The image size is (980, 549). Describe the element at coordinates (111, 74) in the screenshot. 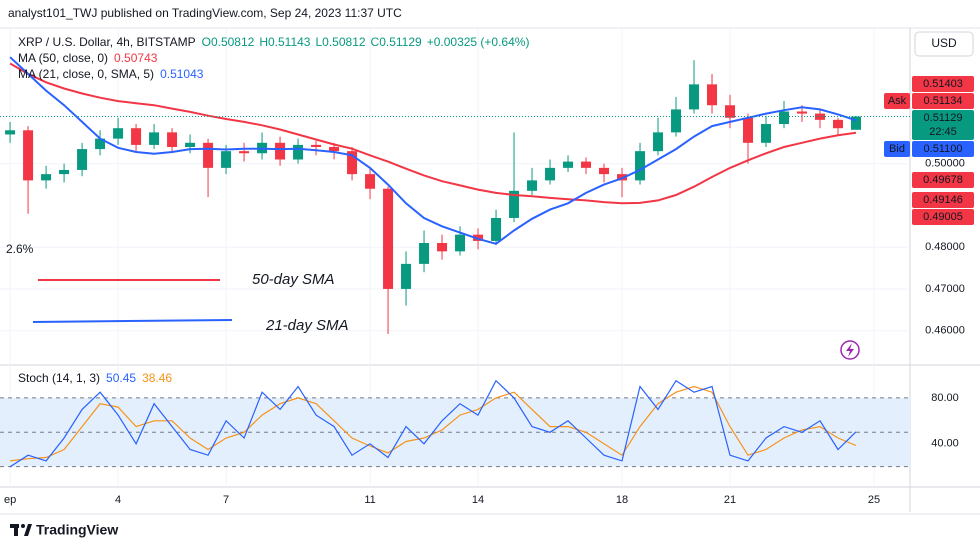

I see `ma-legend: MA (21, close, 0, SMA, 5) 0.51043` at that location.